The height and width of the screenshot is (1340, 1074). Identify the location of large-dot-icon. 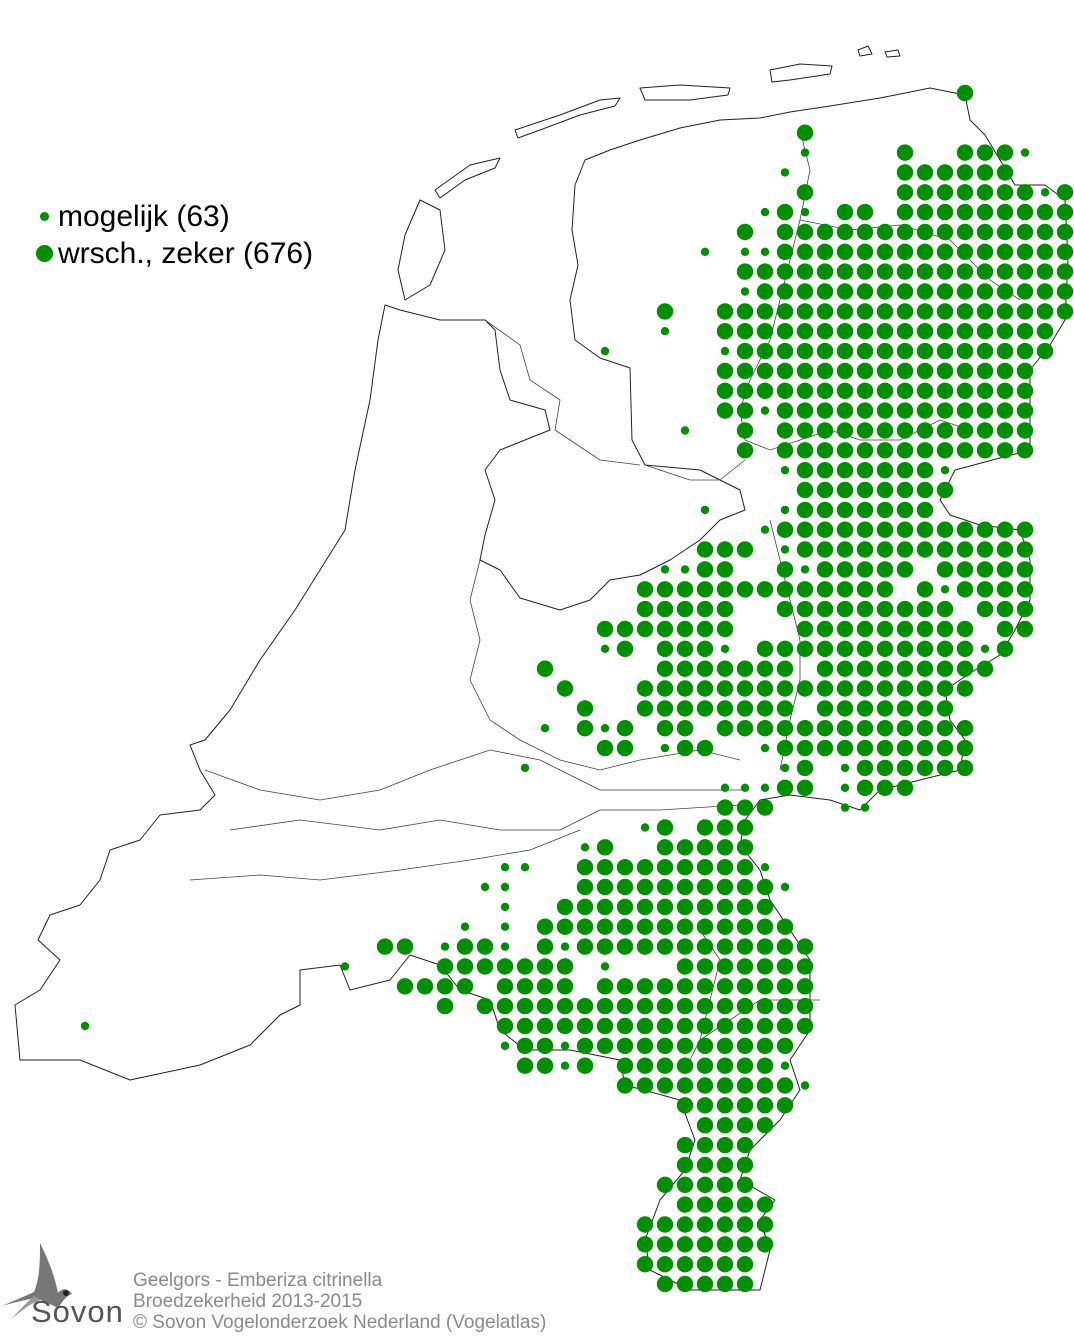
(44, 253).